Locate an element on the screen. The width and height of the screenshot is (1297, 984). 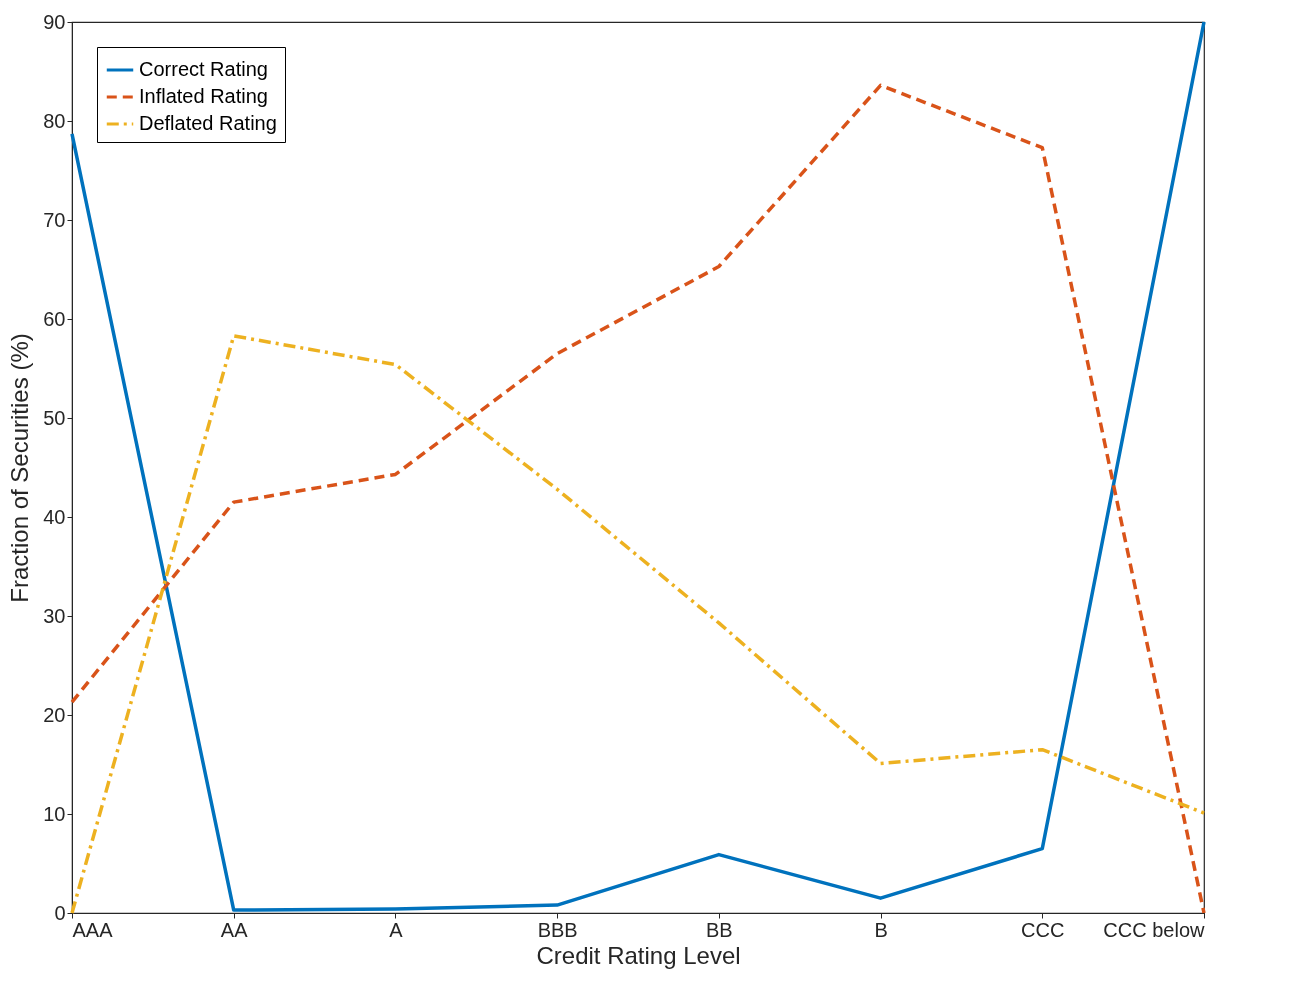
x-tick-label: AAA is located at coordinates (93, 929).